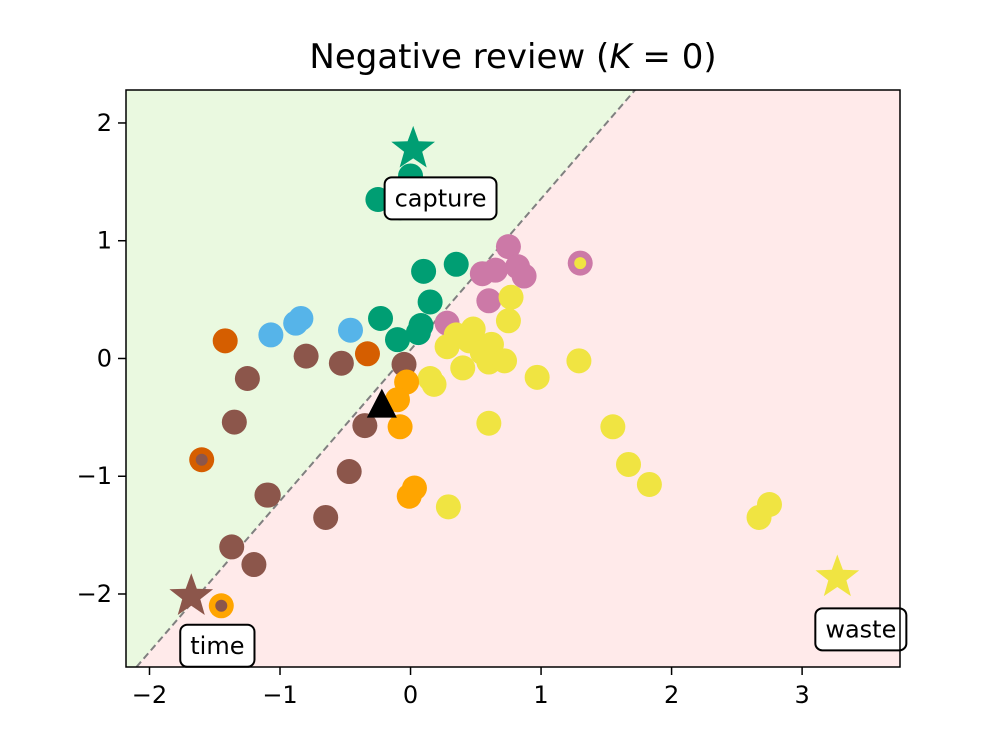 The height and width of the screenshot is (750, 1000). Describe the element at coordinates (410, 695) in the screenshot. I see `x-tick-label: 0` at that location.